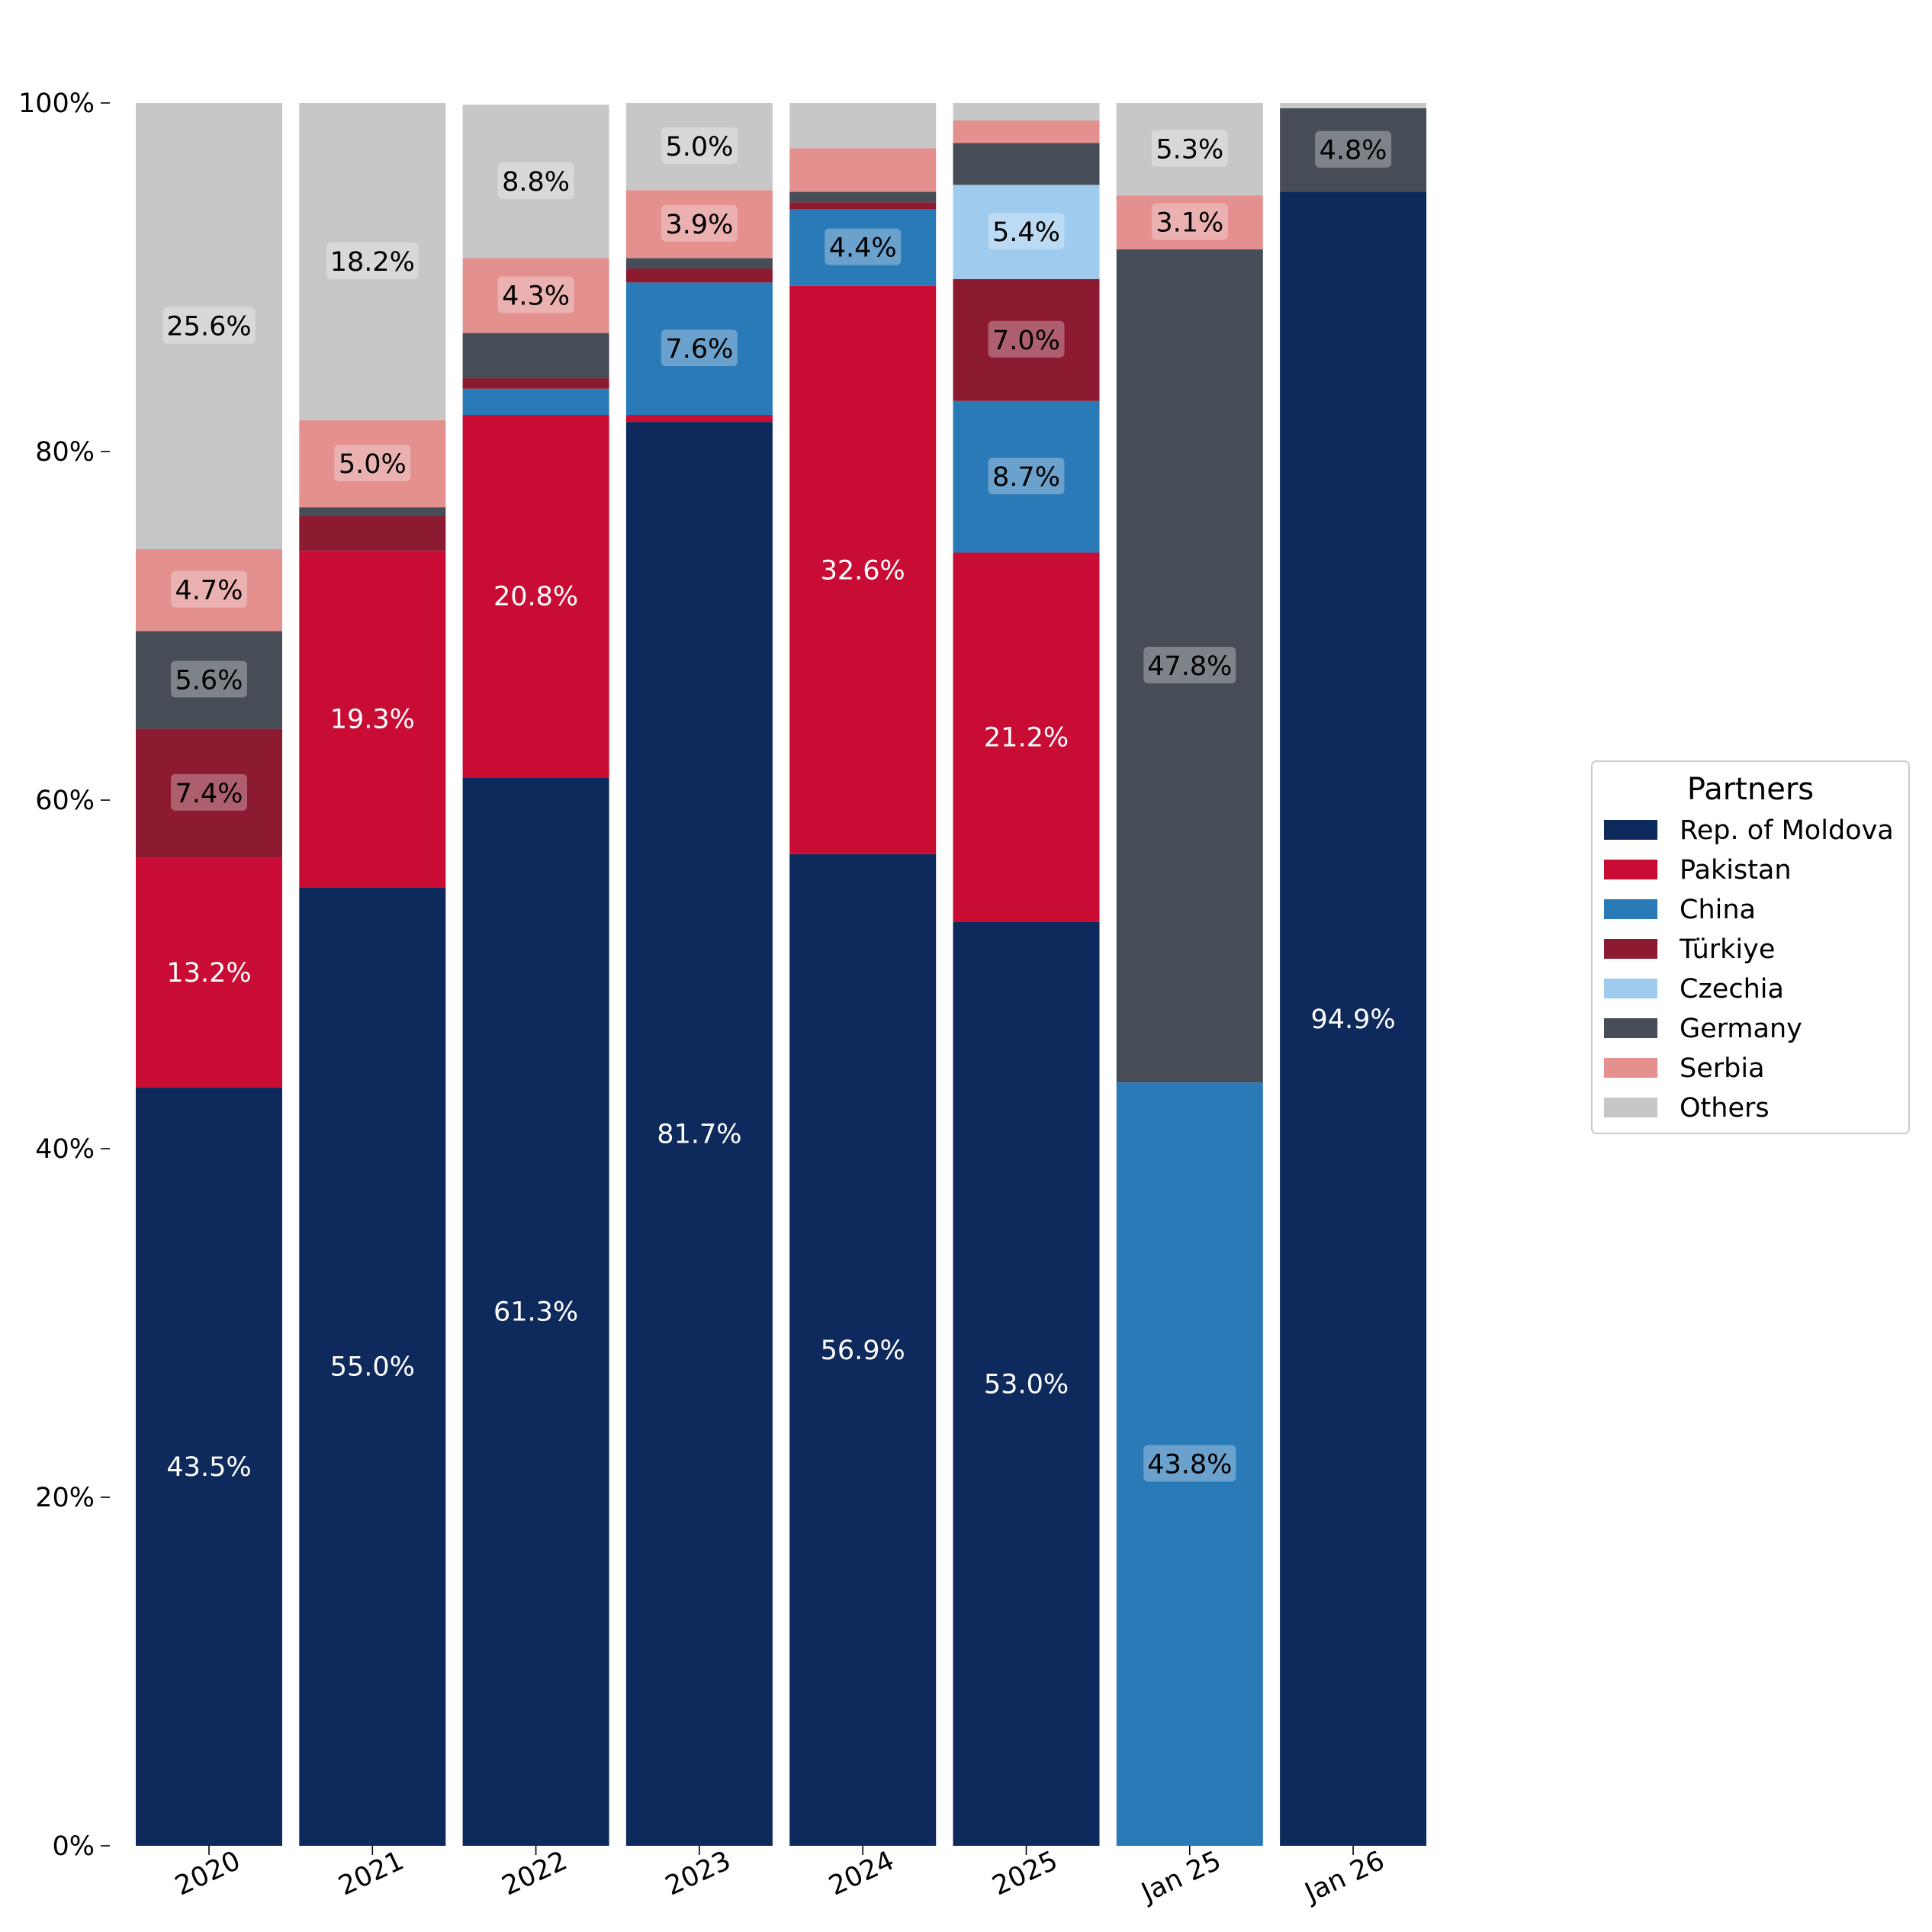 The image size is (1932, 1932). Describe the element at coordinates (65, 801) in the screenshot. I see `y-tick-label-3: 60%` at that location.